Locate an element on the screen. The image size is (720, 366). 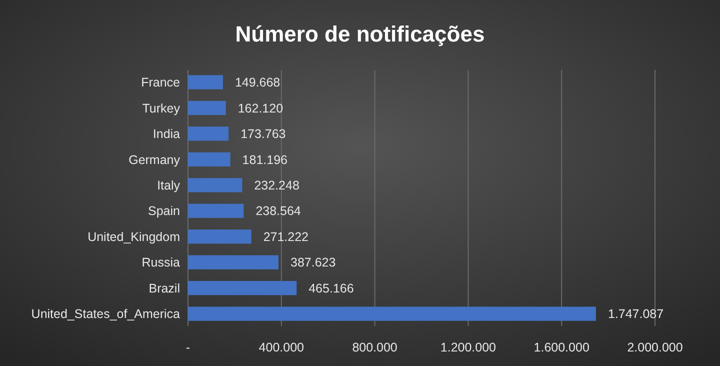
y-tick-label: United_Kingdom is located at coordinates (134, 237).